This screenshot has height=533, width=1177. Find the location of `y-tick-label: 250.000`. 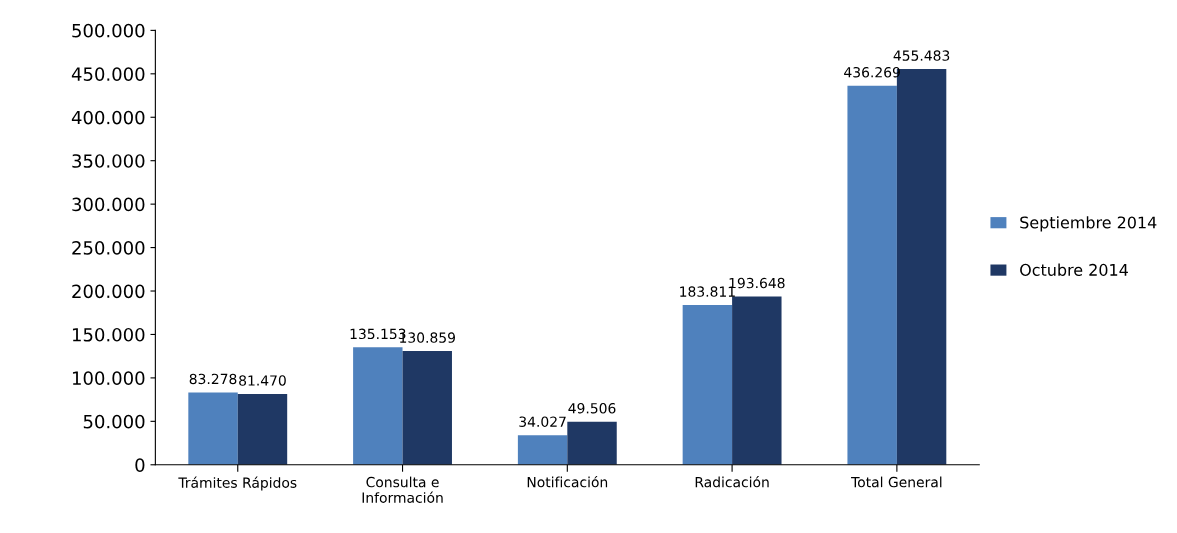

y-tick-label: 250.000 is located at coordinates (108, 248).